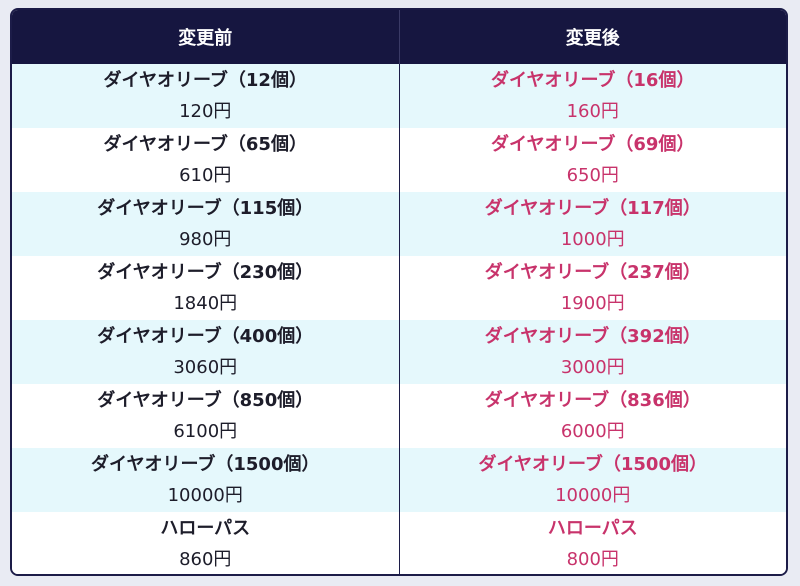  I want to click on before-item-price: 6100円, so click(205, 431).